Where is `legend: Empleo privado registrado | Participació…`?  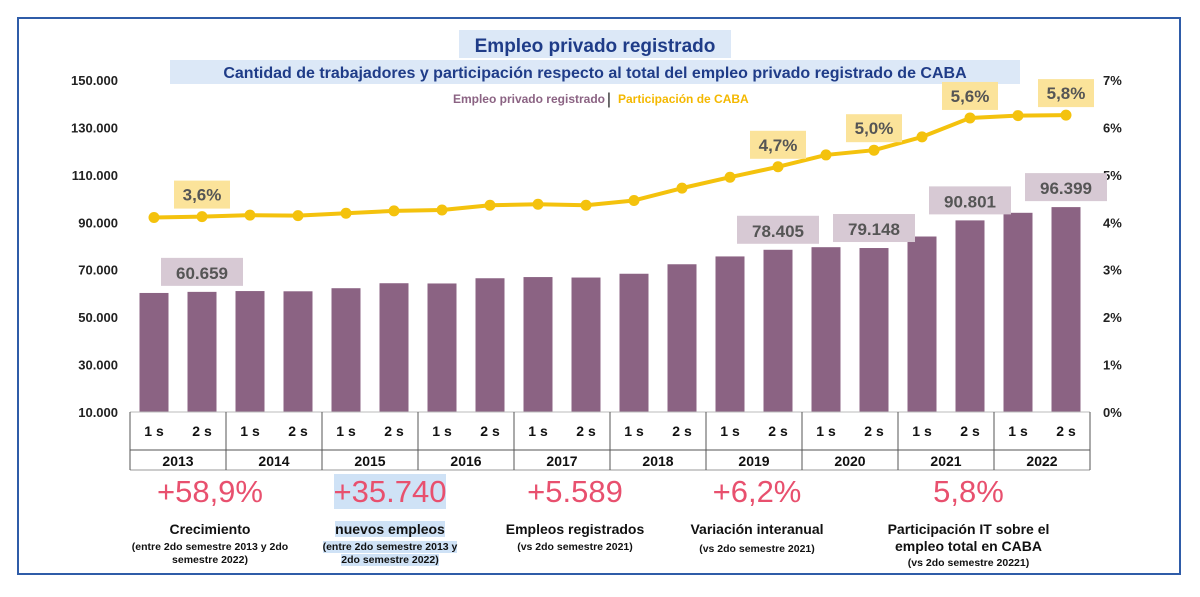 legend: Empleo privado registrado | Participació… is located at coordinates (601, 99).